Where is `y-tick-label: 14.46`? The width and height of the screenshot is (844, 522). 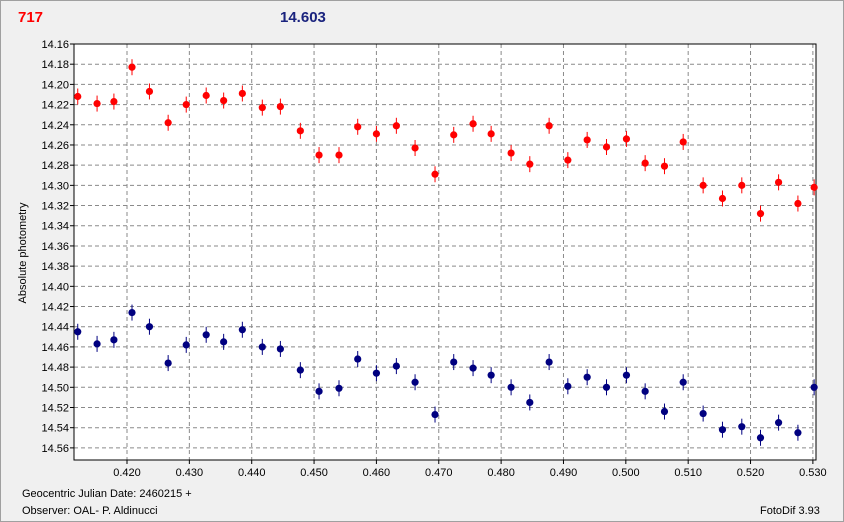
y-tick-label: 14.46 is located at coordinates (55, 348).